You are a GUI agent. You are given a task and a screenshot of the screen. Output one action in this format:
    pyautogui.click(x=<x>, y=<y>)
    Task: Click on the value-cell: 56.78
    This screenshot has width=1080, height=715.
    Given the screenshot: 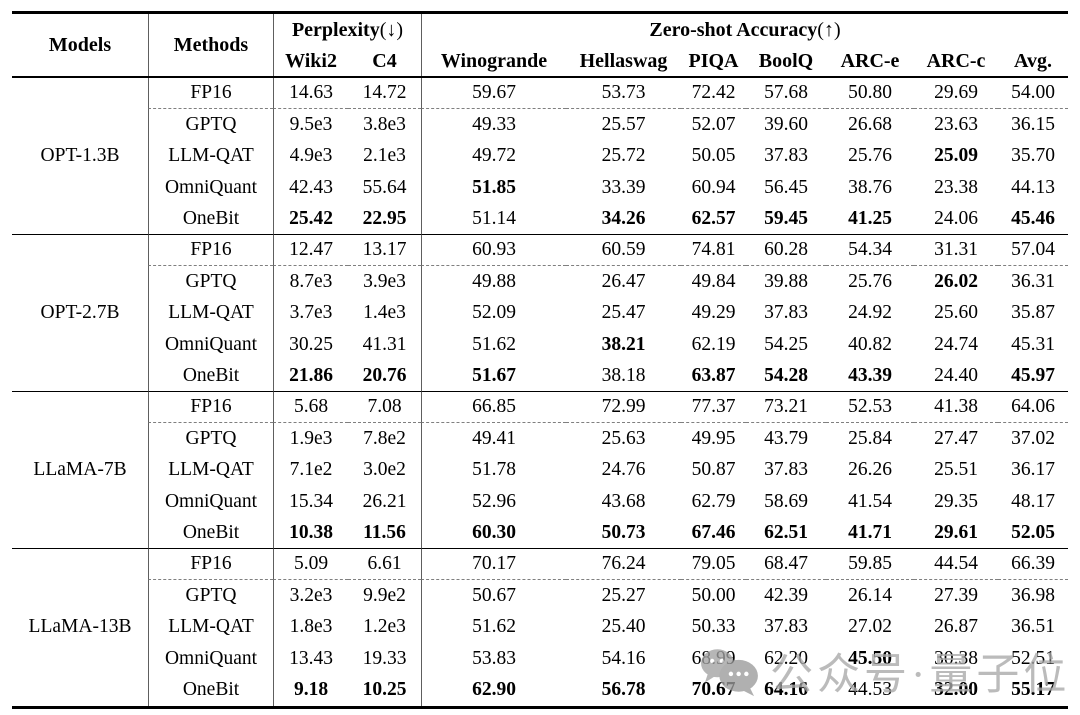 What is the action you would take?
    pyautogui.click(x=623, y=690)
    